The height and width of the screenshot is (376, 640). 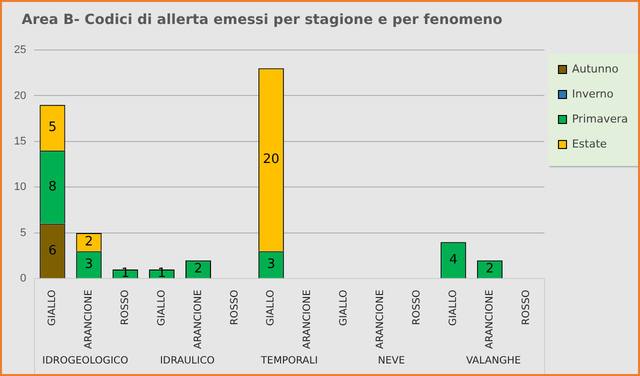 I want to click on data-label: 5, so click(x=52, y=128).